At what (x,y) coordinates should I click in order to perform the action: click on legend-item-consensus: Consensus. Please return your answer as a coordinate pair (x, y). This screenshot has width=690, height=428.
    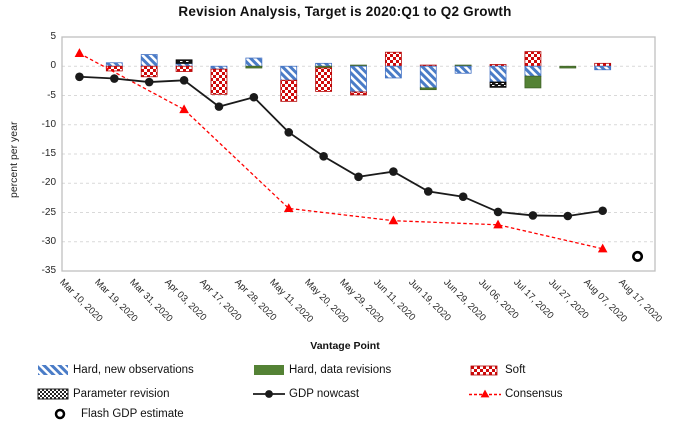
    Looking at the image, I should click on (515, 394).